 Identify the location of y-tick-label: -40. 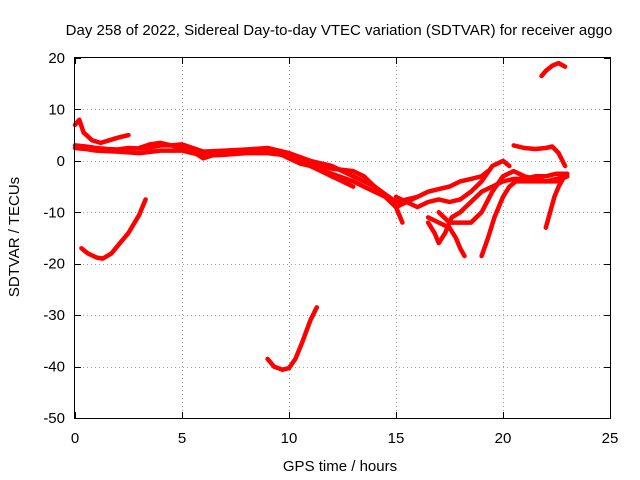
(54, 367).